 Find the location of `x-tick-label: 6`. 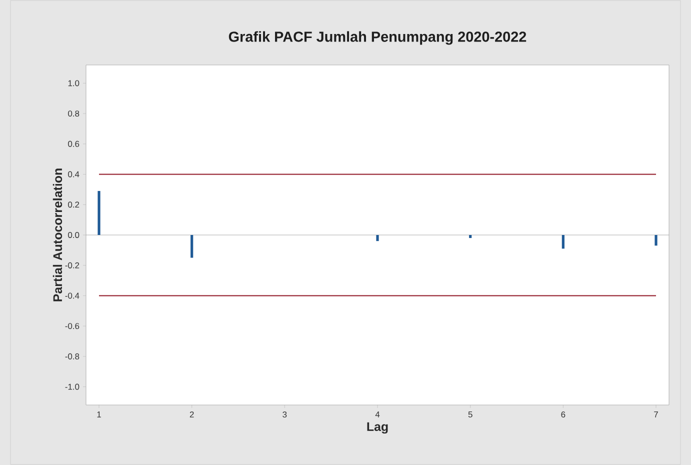

x-tick-label: 6 is located at coordinates (563, 415).